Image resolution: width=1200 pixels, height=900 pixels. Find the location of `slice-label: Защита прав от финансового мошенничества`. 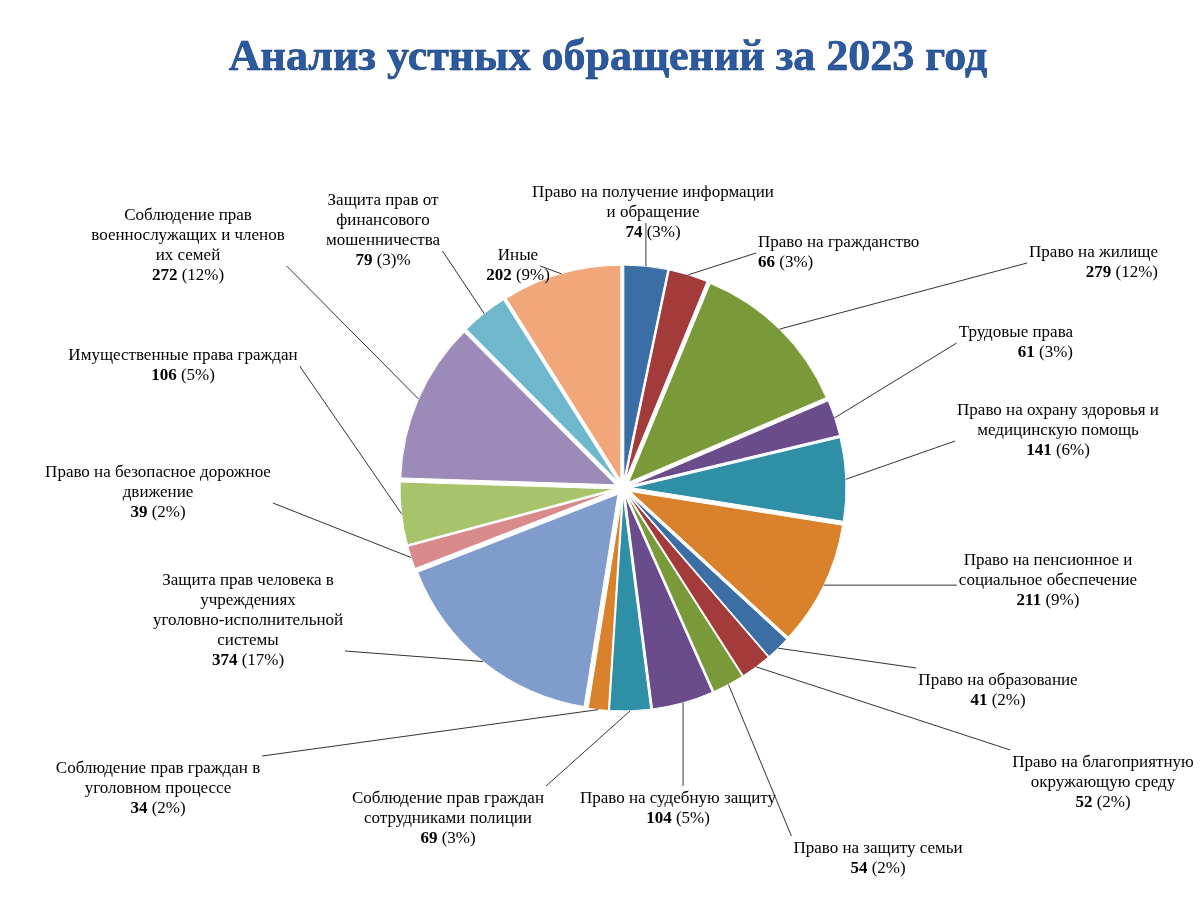

slice-label: Защита прав от финансового мошенничества is located at coordinates (383, 219).